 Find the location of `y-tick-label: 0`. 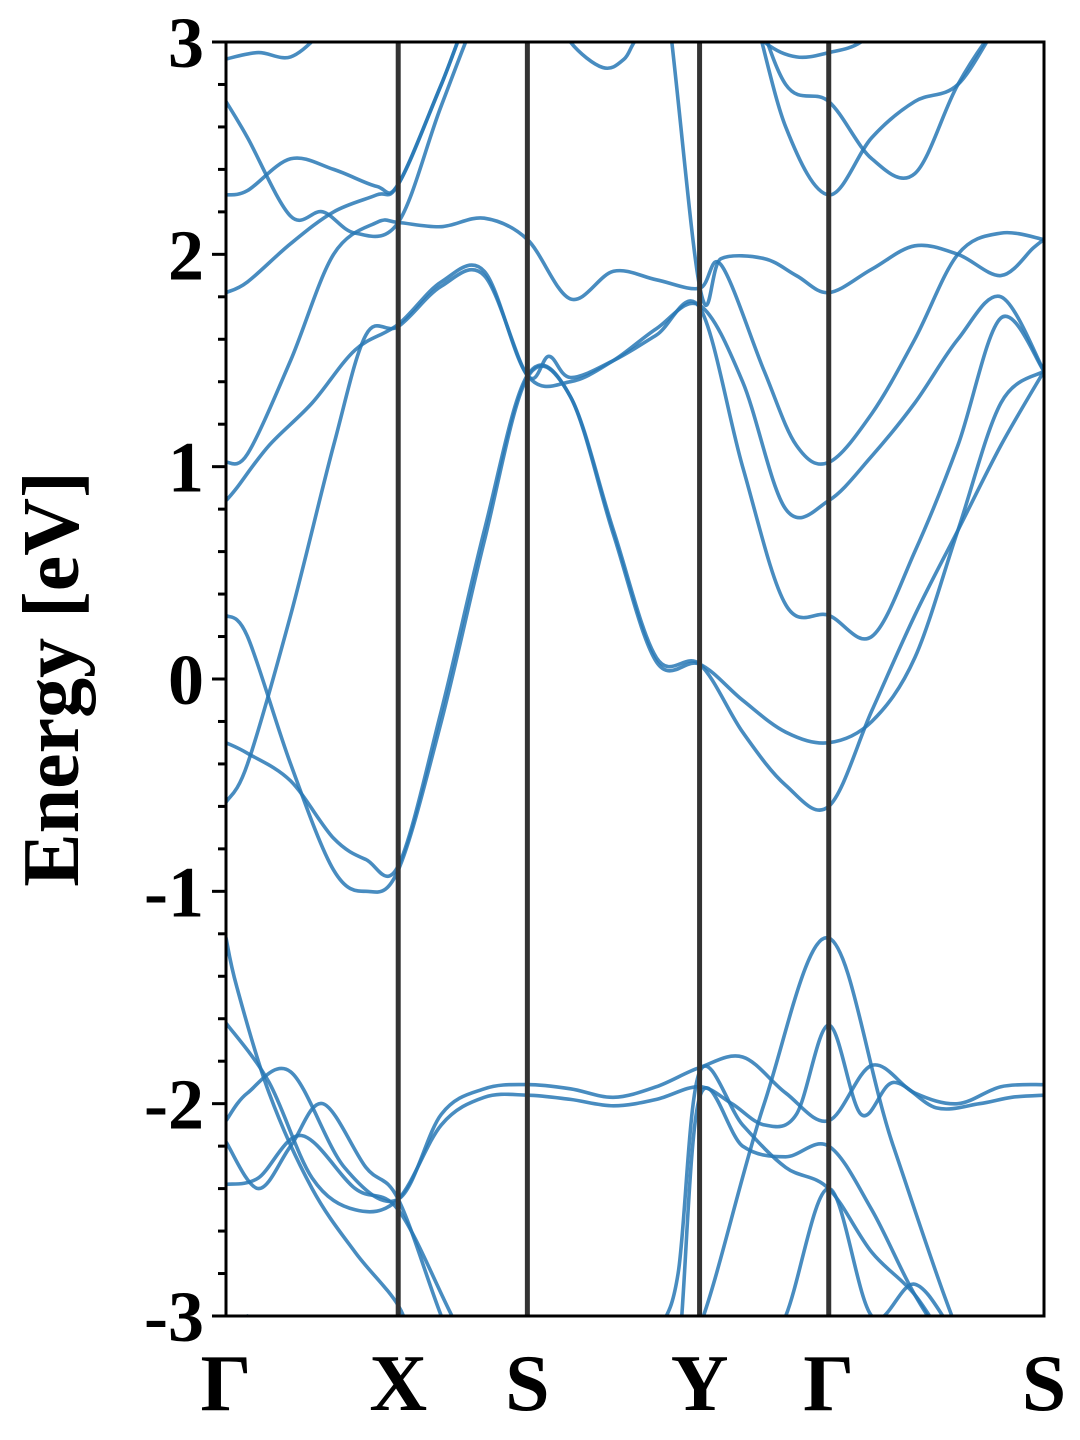

y-tick-label: 0 is located at coordinates (186, 680).